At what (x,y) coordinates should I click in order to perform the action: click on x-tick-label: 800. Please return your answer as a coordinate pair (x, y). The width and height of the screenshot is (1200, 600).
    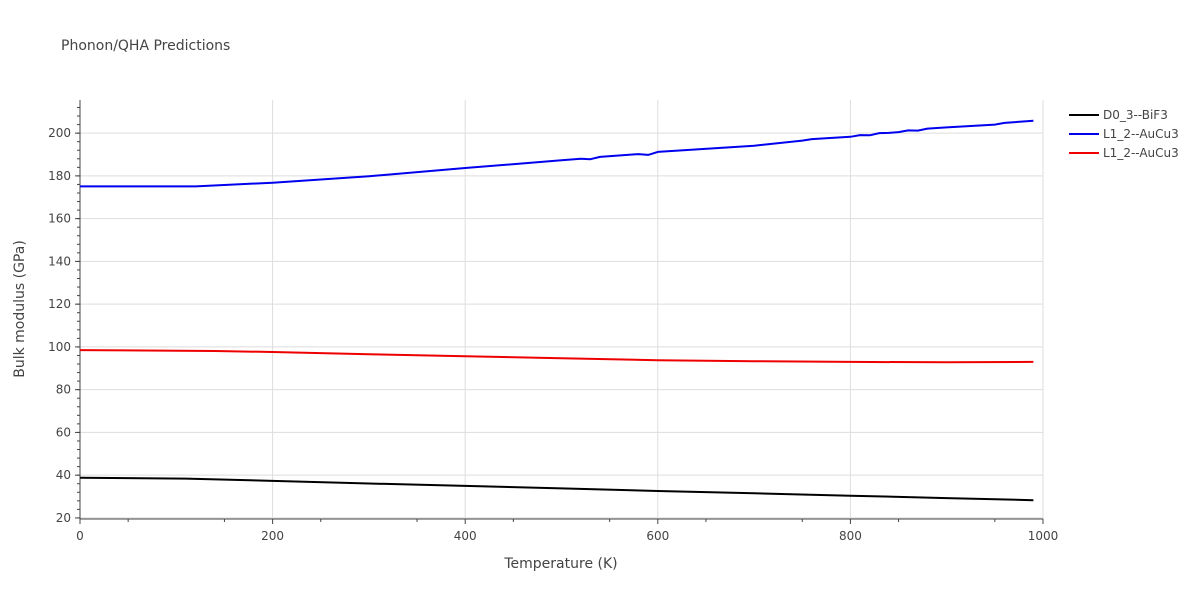
    Looking at the image, I should click on (850, 536).